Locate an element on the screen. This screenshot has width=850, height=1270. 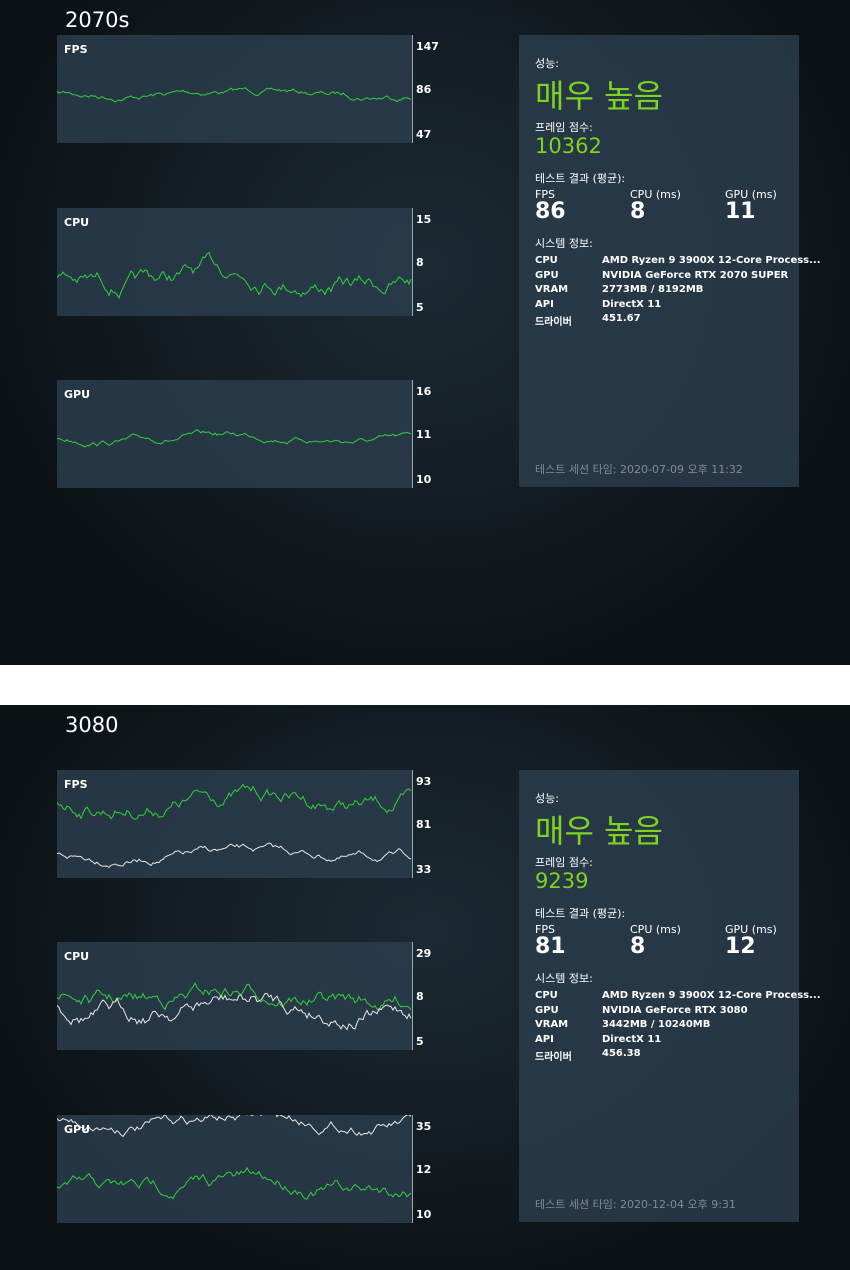
system-value: 3442MB / 10240MB is located at coordinates (656, 1024).